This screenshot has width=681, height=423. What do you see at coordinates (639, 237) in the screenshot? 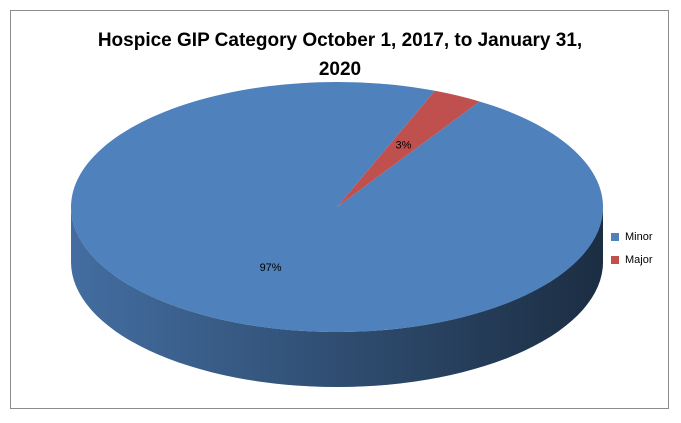
I see `legend-label: Minor` at bounding box center [639, 237].